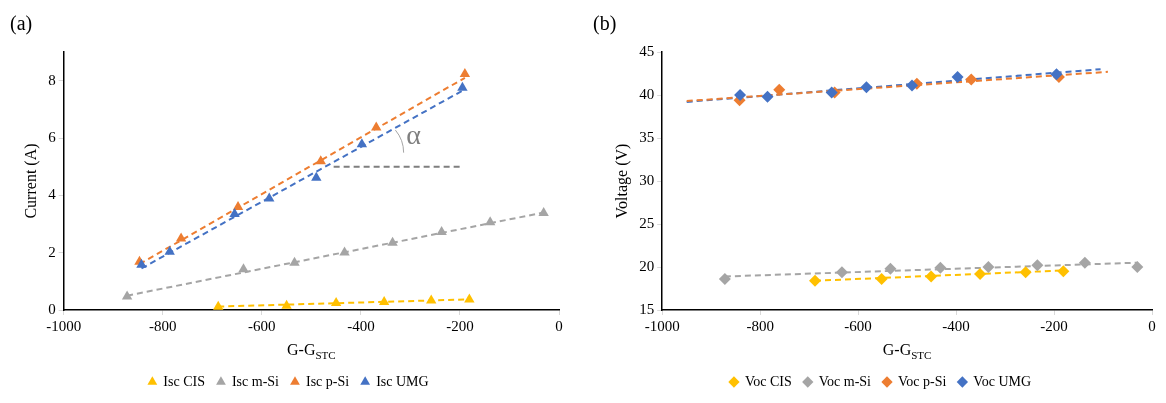 The image size is (1166, 403). What do you see at coordinates (328, 381) in the screenshot?
I see `legend-label: Isc p-Si` at bounding box center [328, 381].